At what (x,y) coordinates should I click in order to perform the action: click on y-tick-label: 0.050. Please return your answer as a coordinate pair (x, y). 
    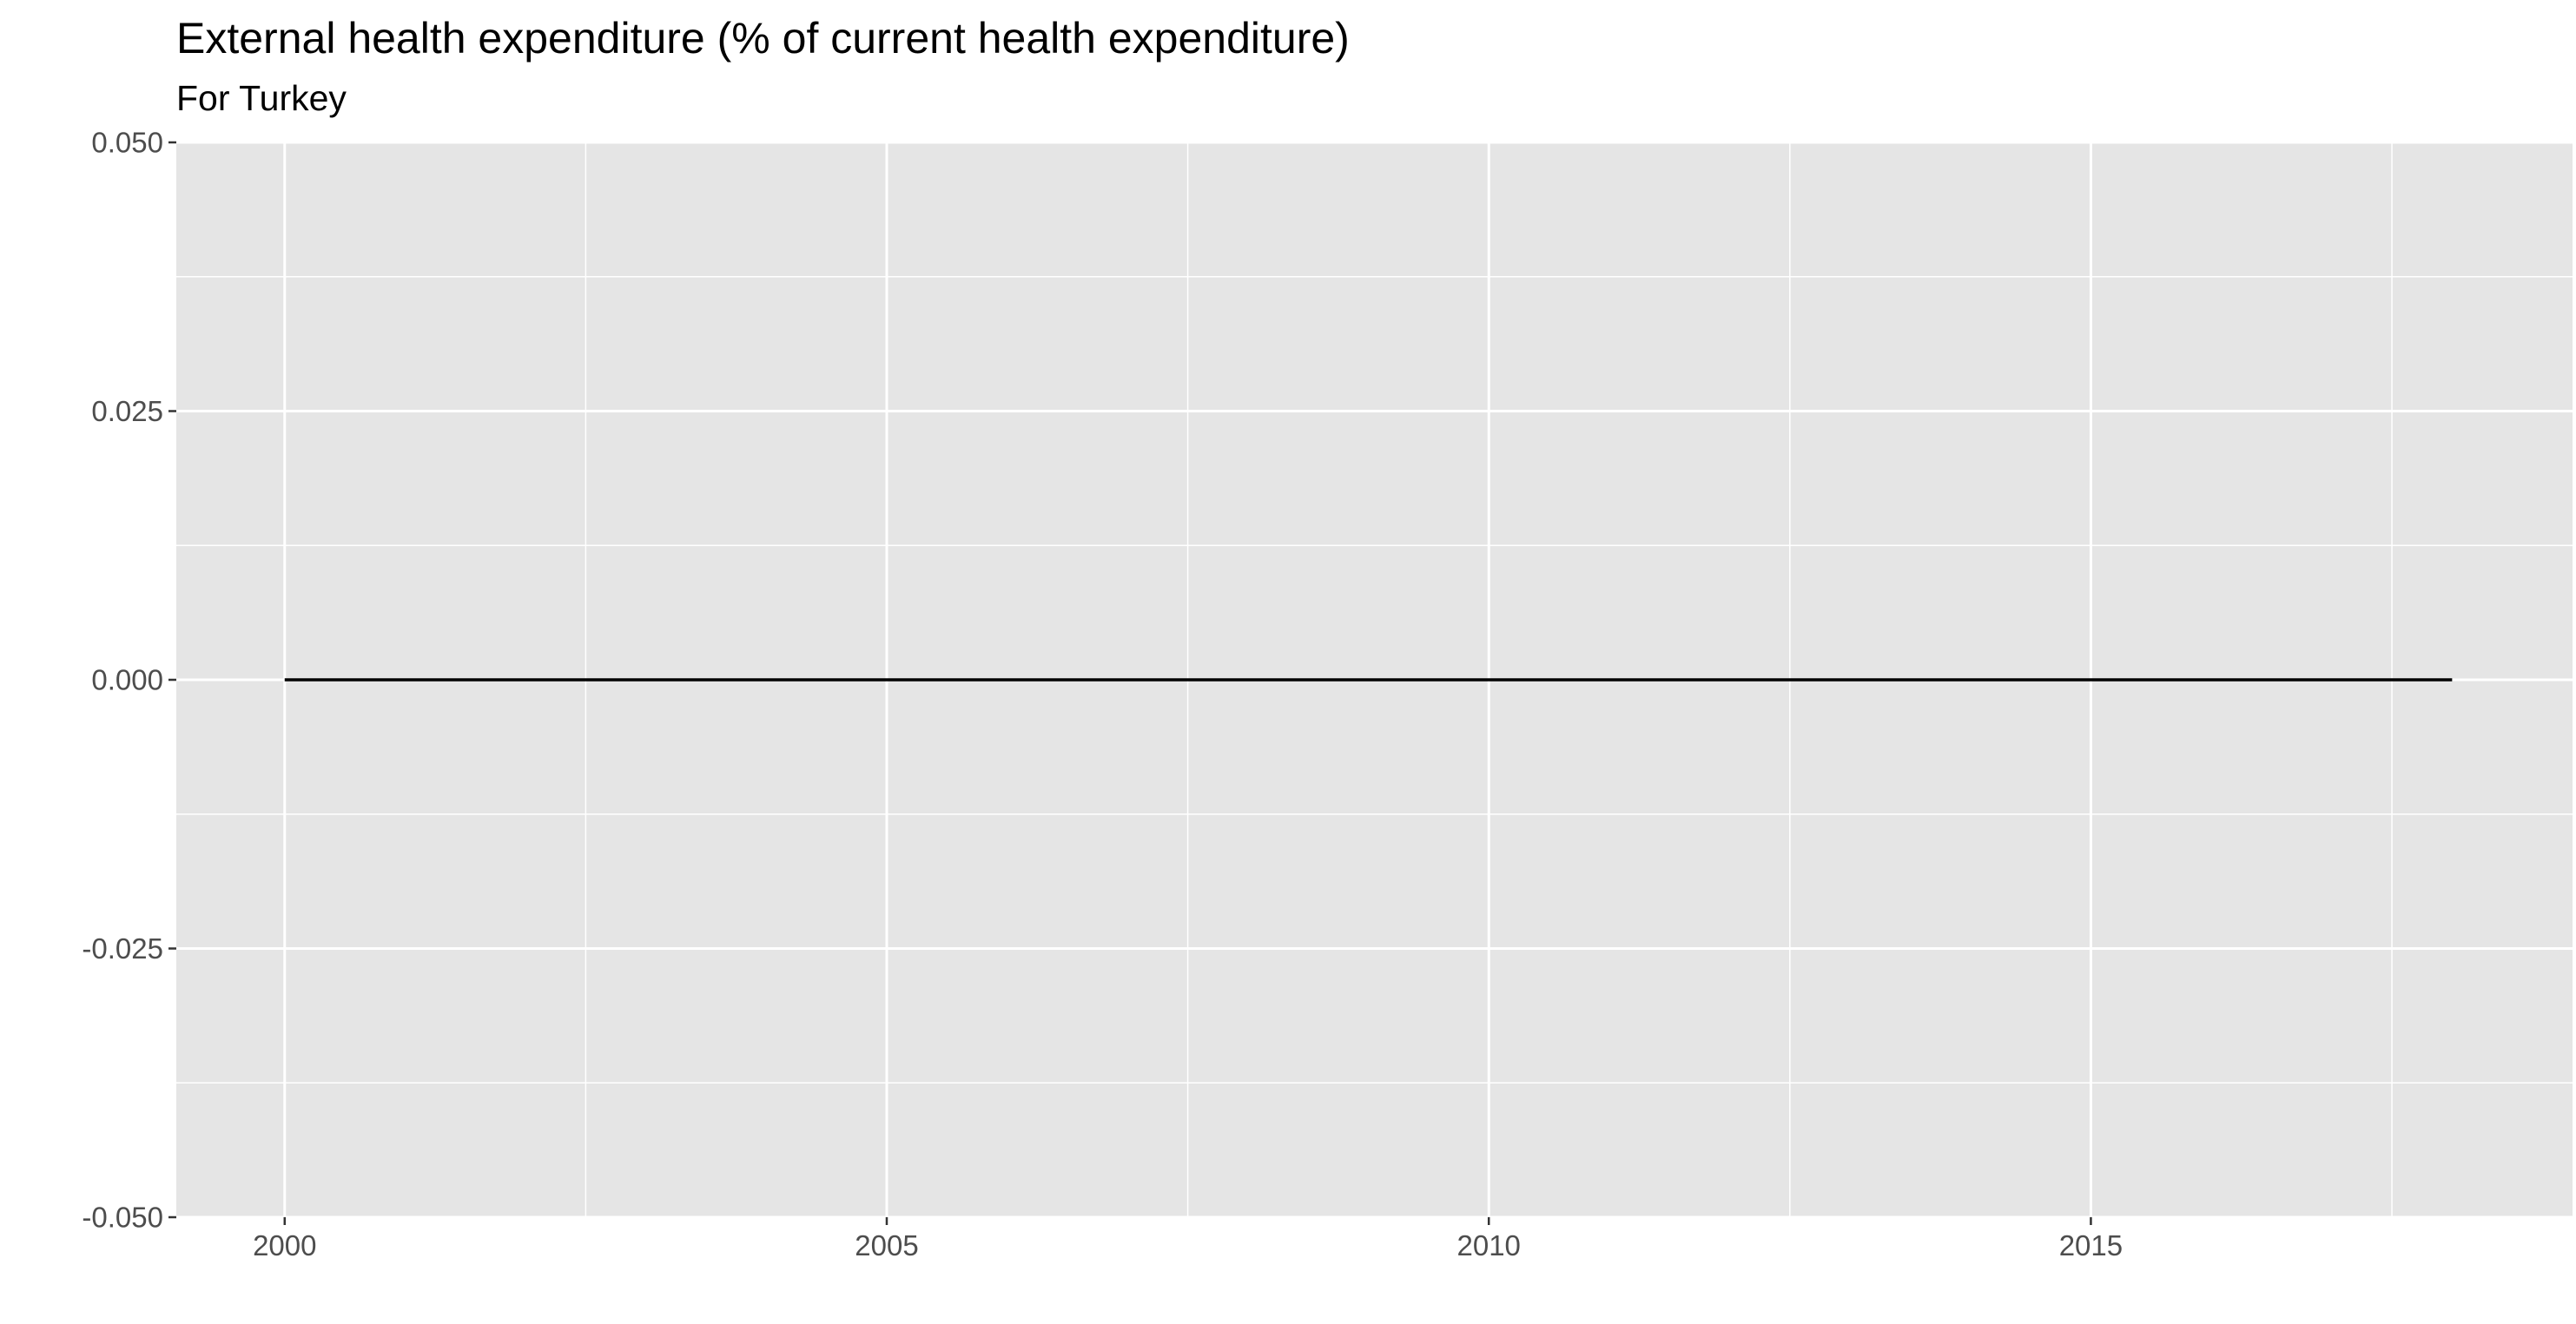
    Looking at the image, I should click on (127, 143).